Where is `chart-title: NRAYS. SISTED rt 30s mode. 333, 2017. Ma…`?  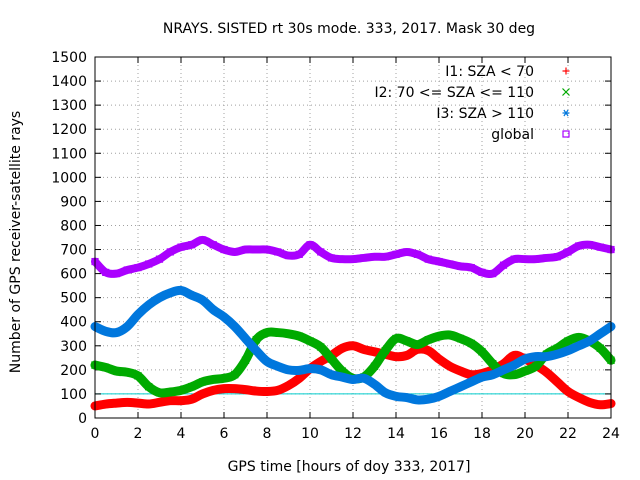 chart-title: NRAYS. SISTED rt 30s mode. 333, 2017. Ma… is located at coordinates (349, 29).